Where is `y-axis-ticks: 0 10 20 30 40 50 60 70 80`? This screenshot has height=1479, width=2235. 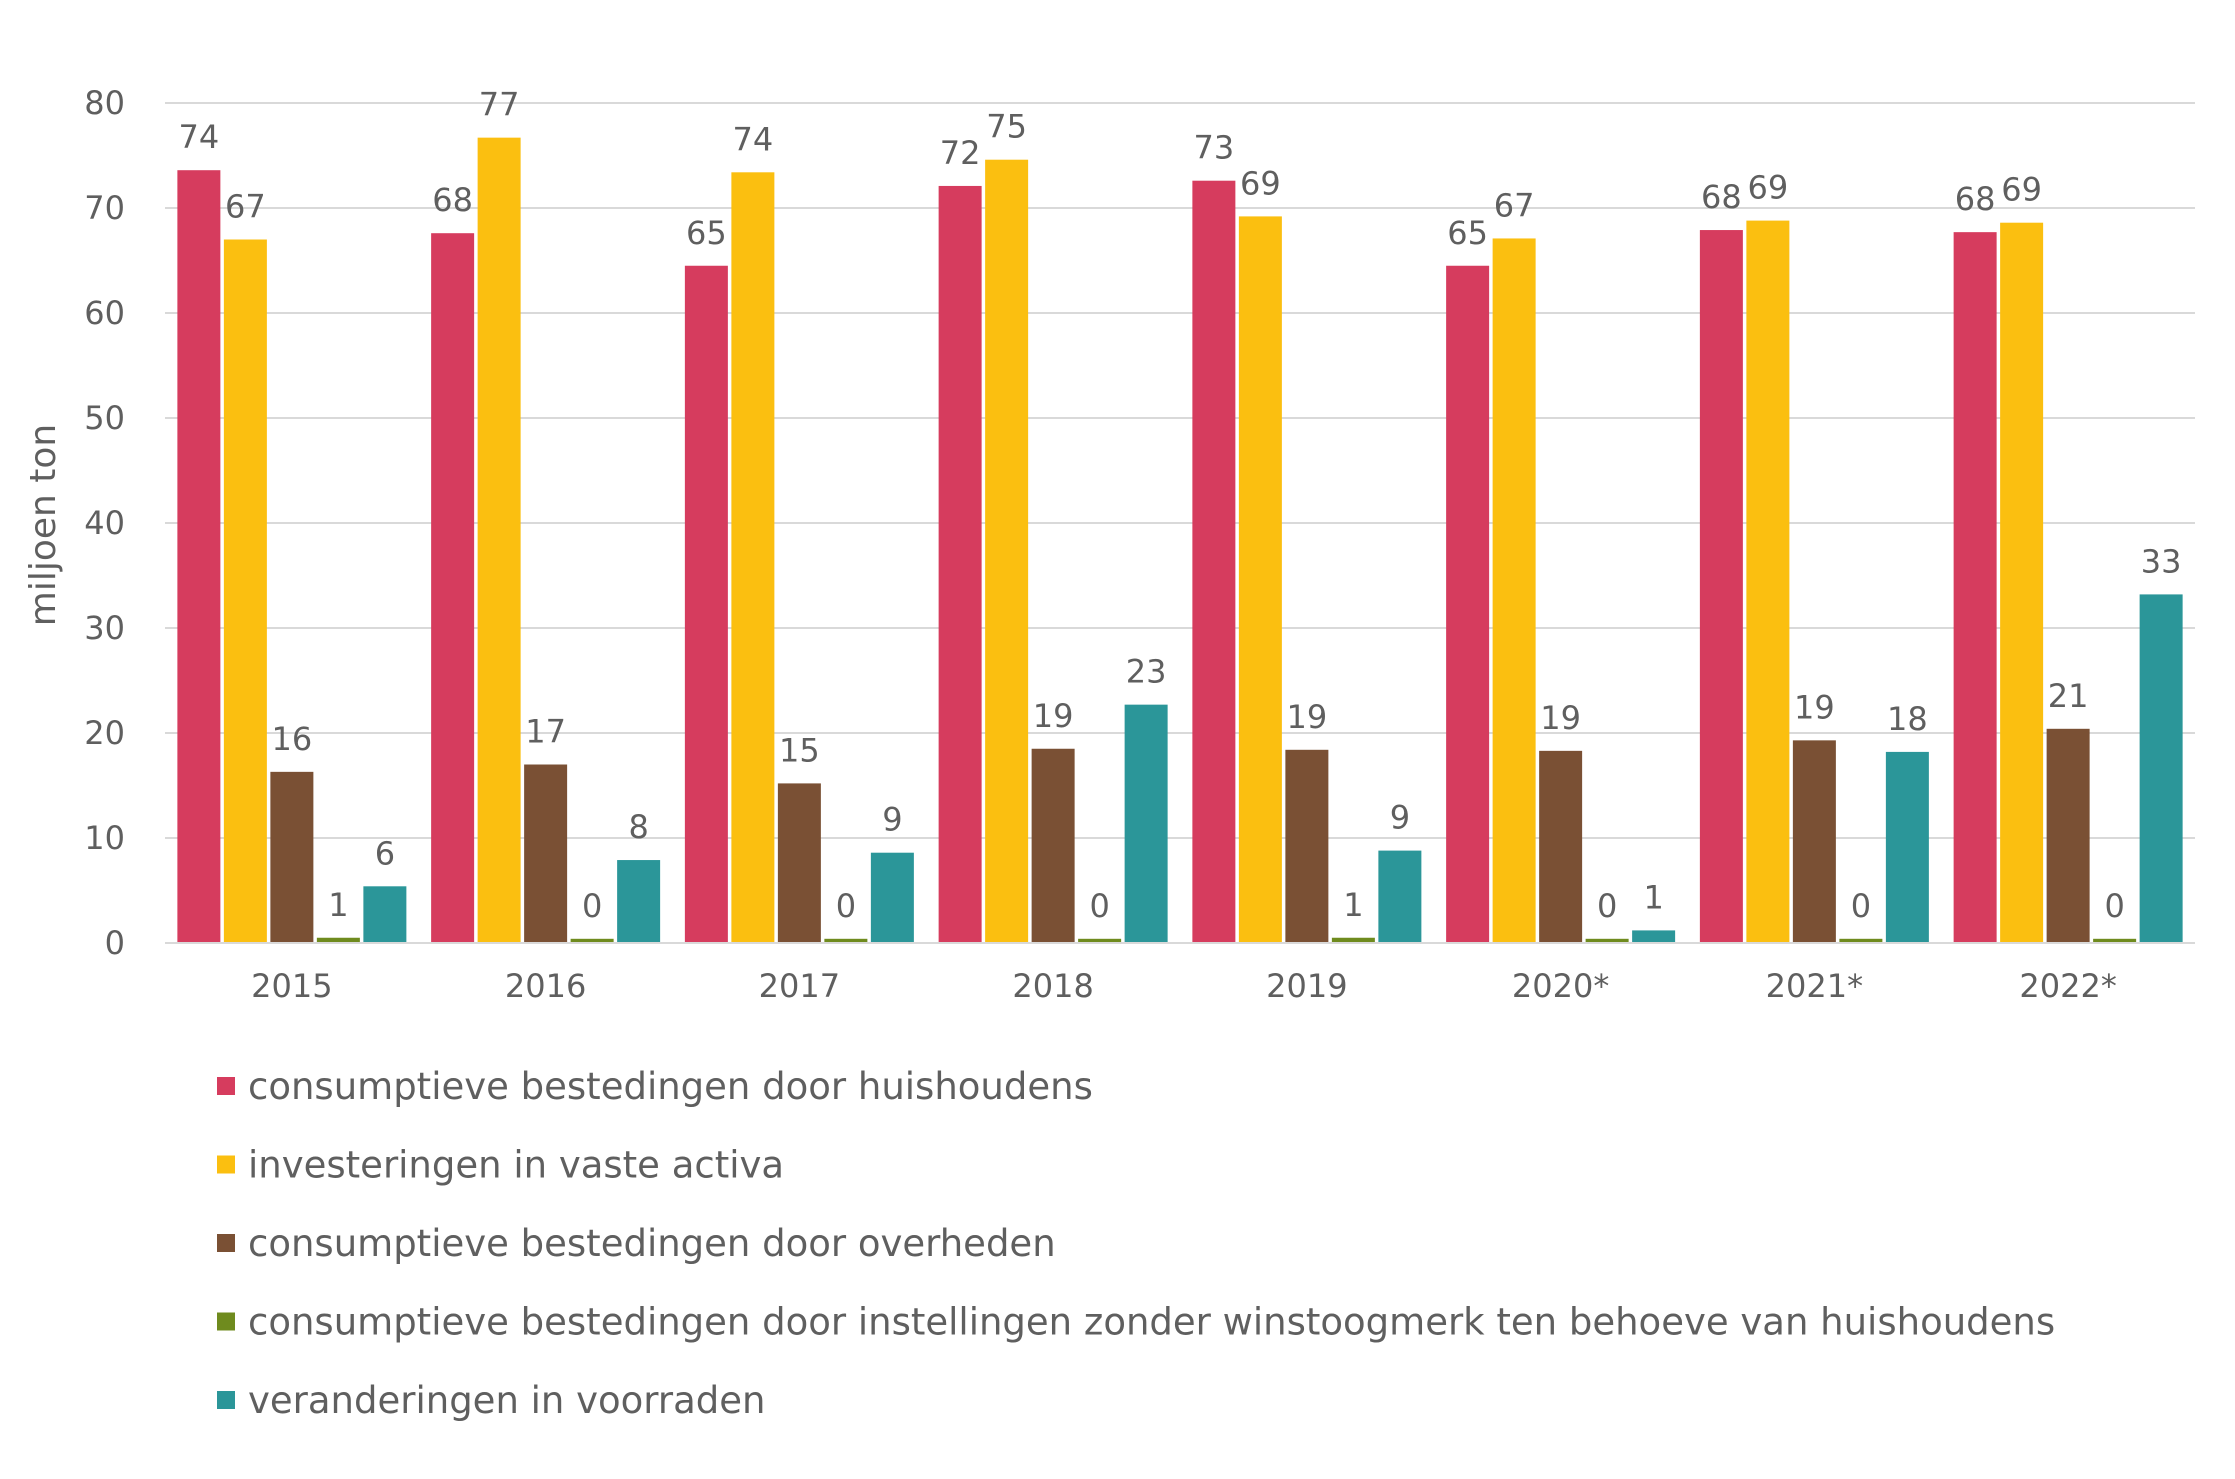
y-axis-ticks: 0 10 20 30 40 50 60 70 80 is located at coordinates (104, 523).